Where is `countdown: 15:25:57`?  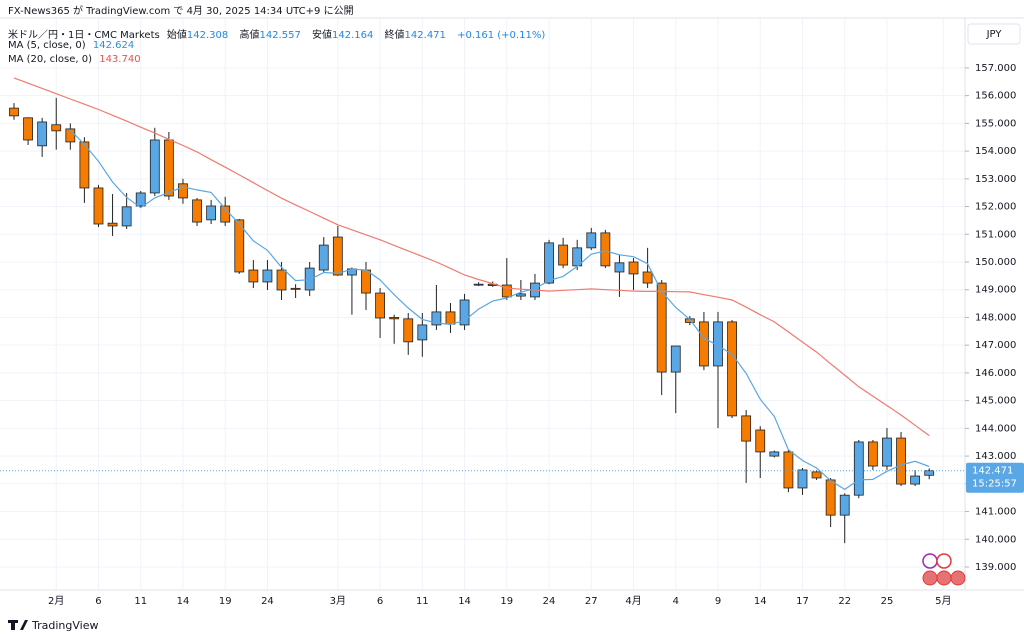
countdown: 15:25:57 is located at coordinates (994, 484).